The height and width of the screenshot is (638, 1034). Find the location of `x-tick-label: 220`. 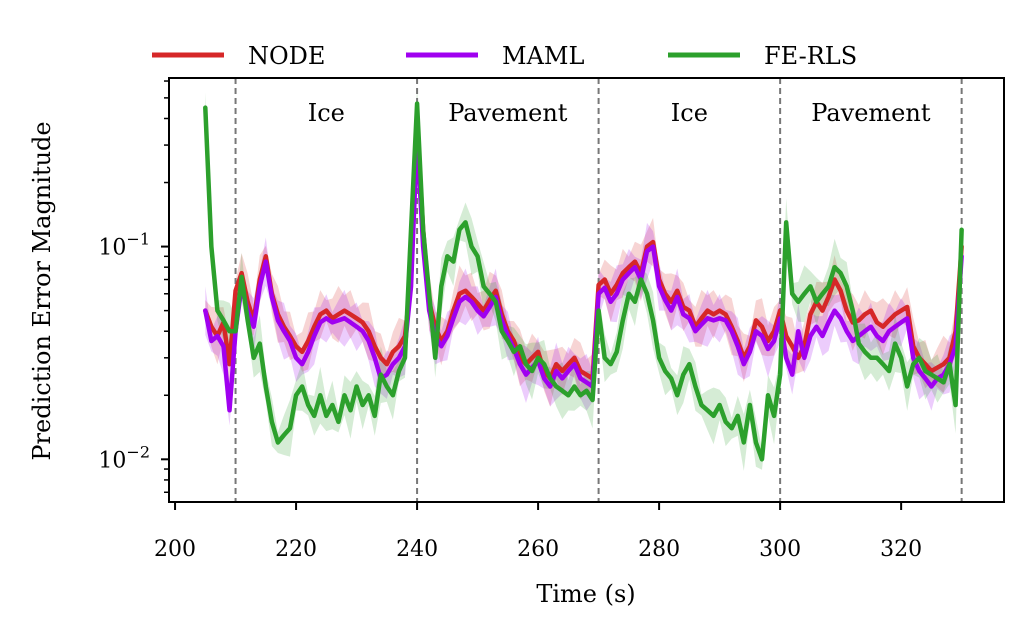

x-tick-label: 220 is located at coordinates (296, 549).